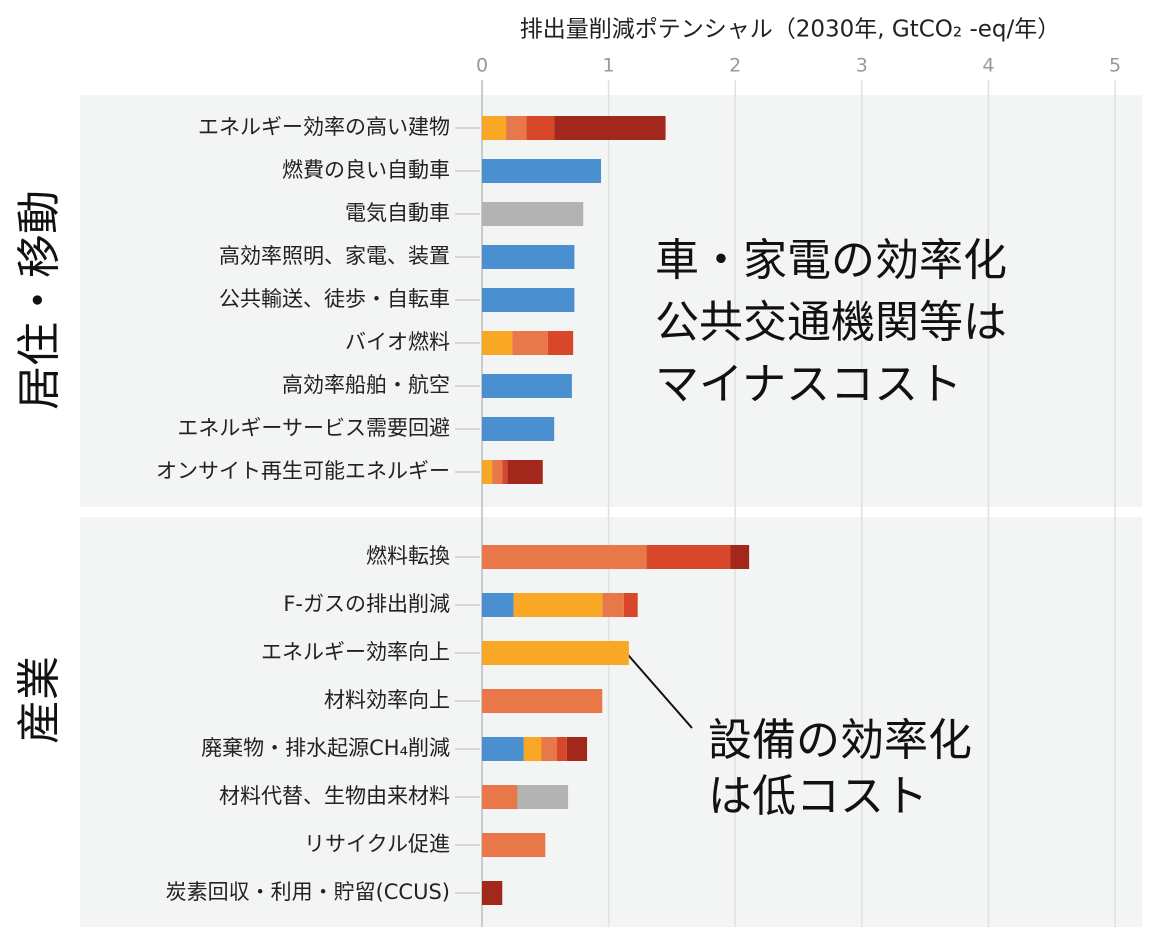  I want to click on annotation-pointer, so click(657, 688).